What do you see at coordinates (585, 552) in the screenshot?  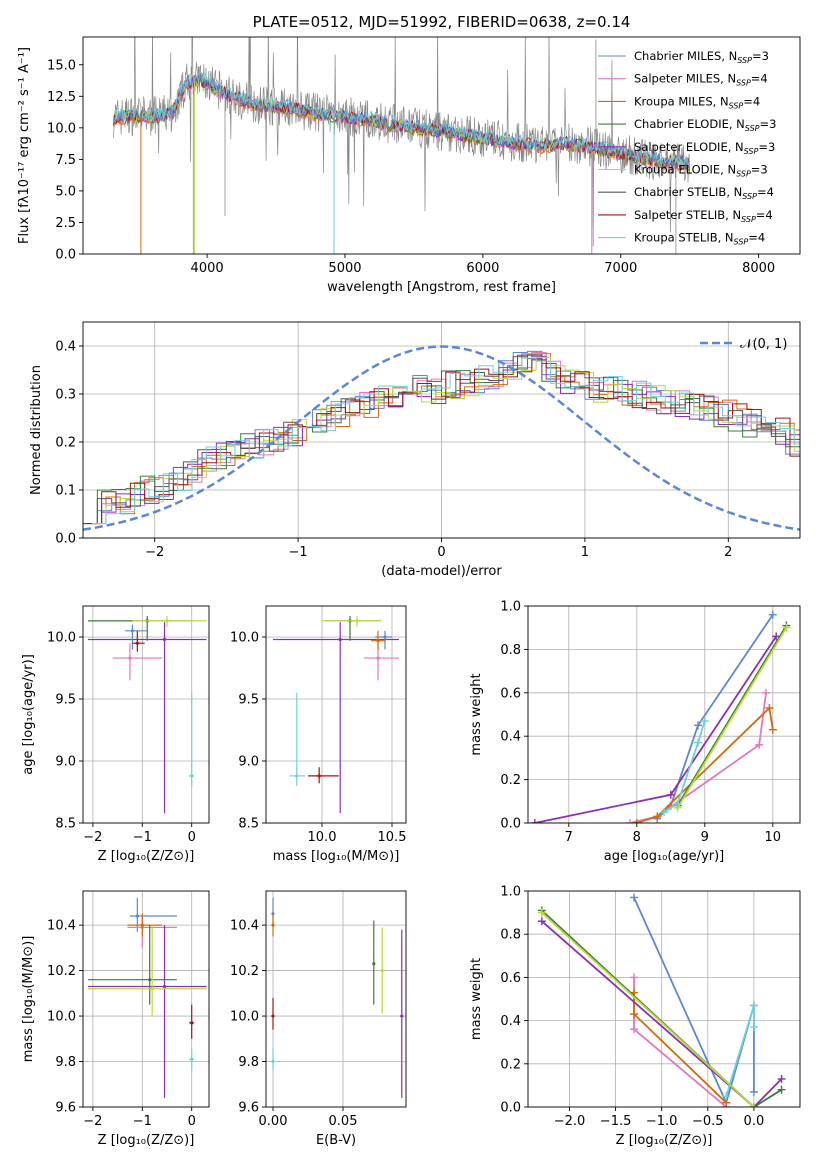 I see `x-tick-label: 1` at bounding box center [585, 552].